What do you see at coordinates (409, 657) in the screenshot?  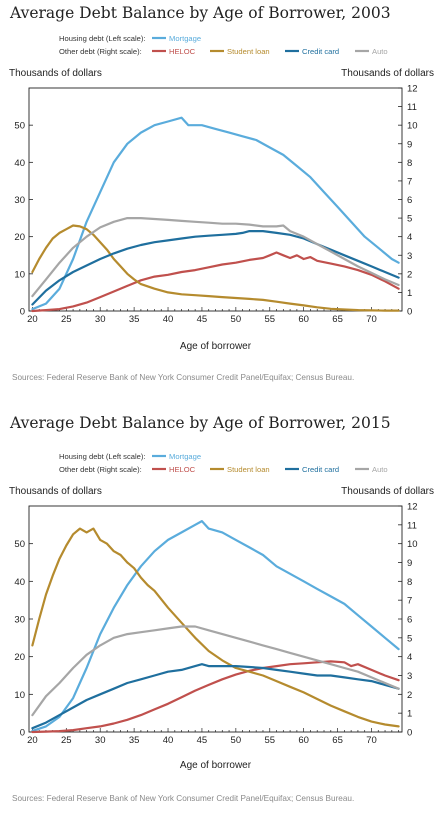 I see `y-right-tick-label: 4` at bounding box center [409, 657].